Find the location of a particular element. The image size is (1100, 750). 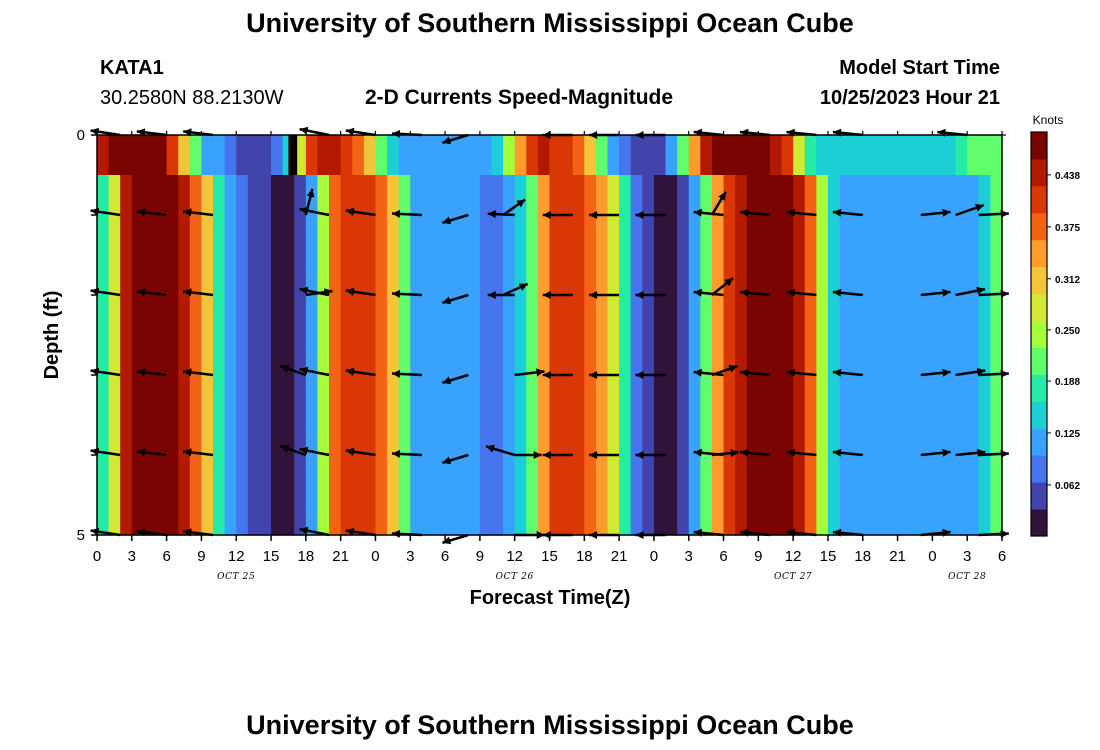

day-label: OCT 25 is located at coordinates (236, 577).